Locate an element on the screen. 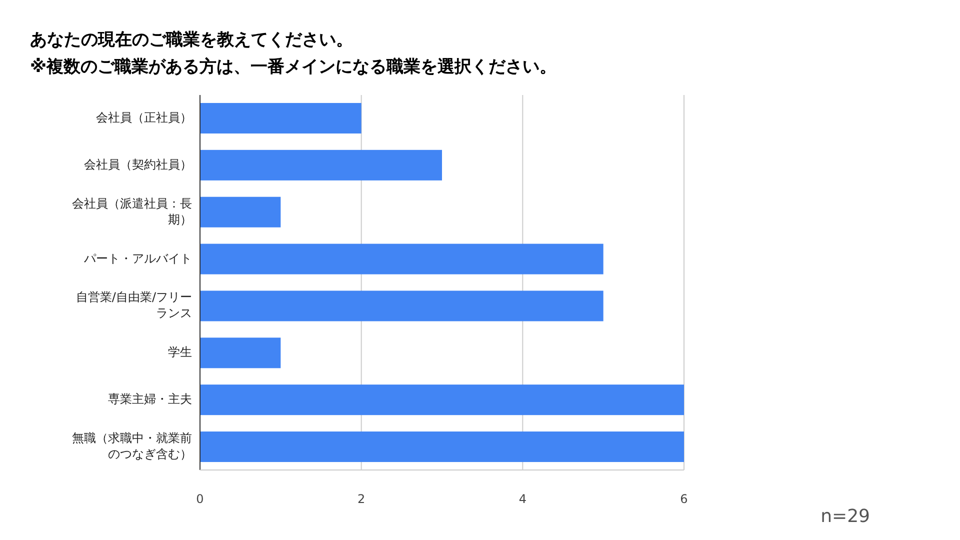 This screenshot has height=540, width=960. y-tick-label: 無職（求職中・就業前のつなぎ含む） is located at coordinates (132, 446).